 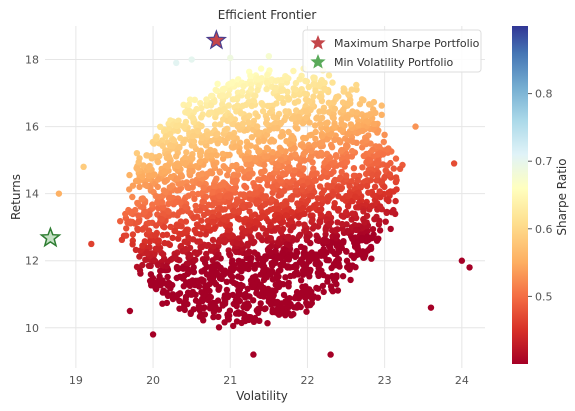 What do you see at coordinates (318, 61) in the screenshot?
I see `legend-star-icon` at bounding box center [318, 61].